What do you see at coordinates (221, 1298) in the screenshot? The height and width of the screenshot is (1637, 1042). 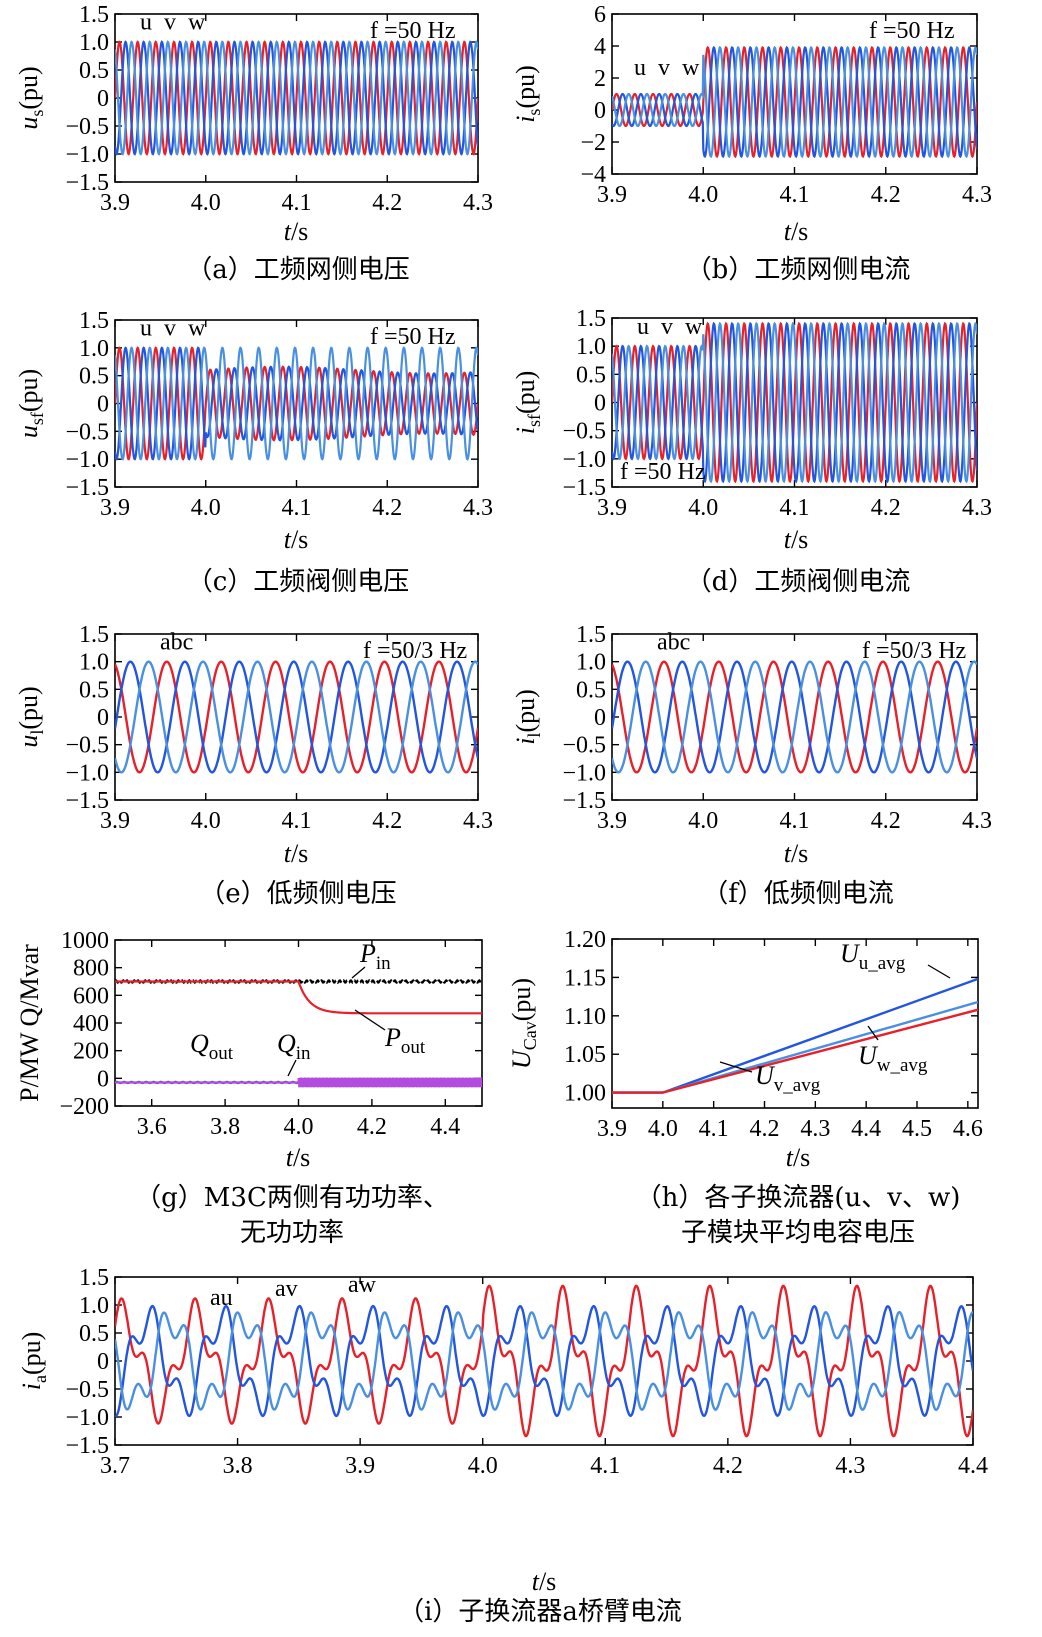 I see `series-label-au: au` at bounding box center [221, 1298].